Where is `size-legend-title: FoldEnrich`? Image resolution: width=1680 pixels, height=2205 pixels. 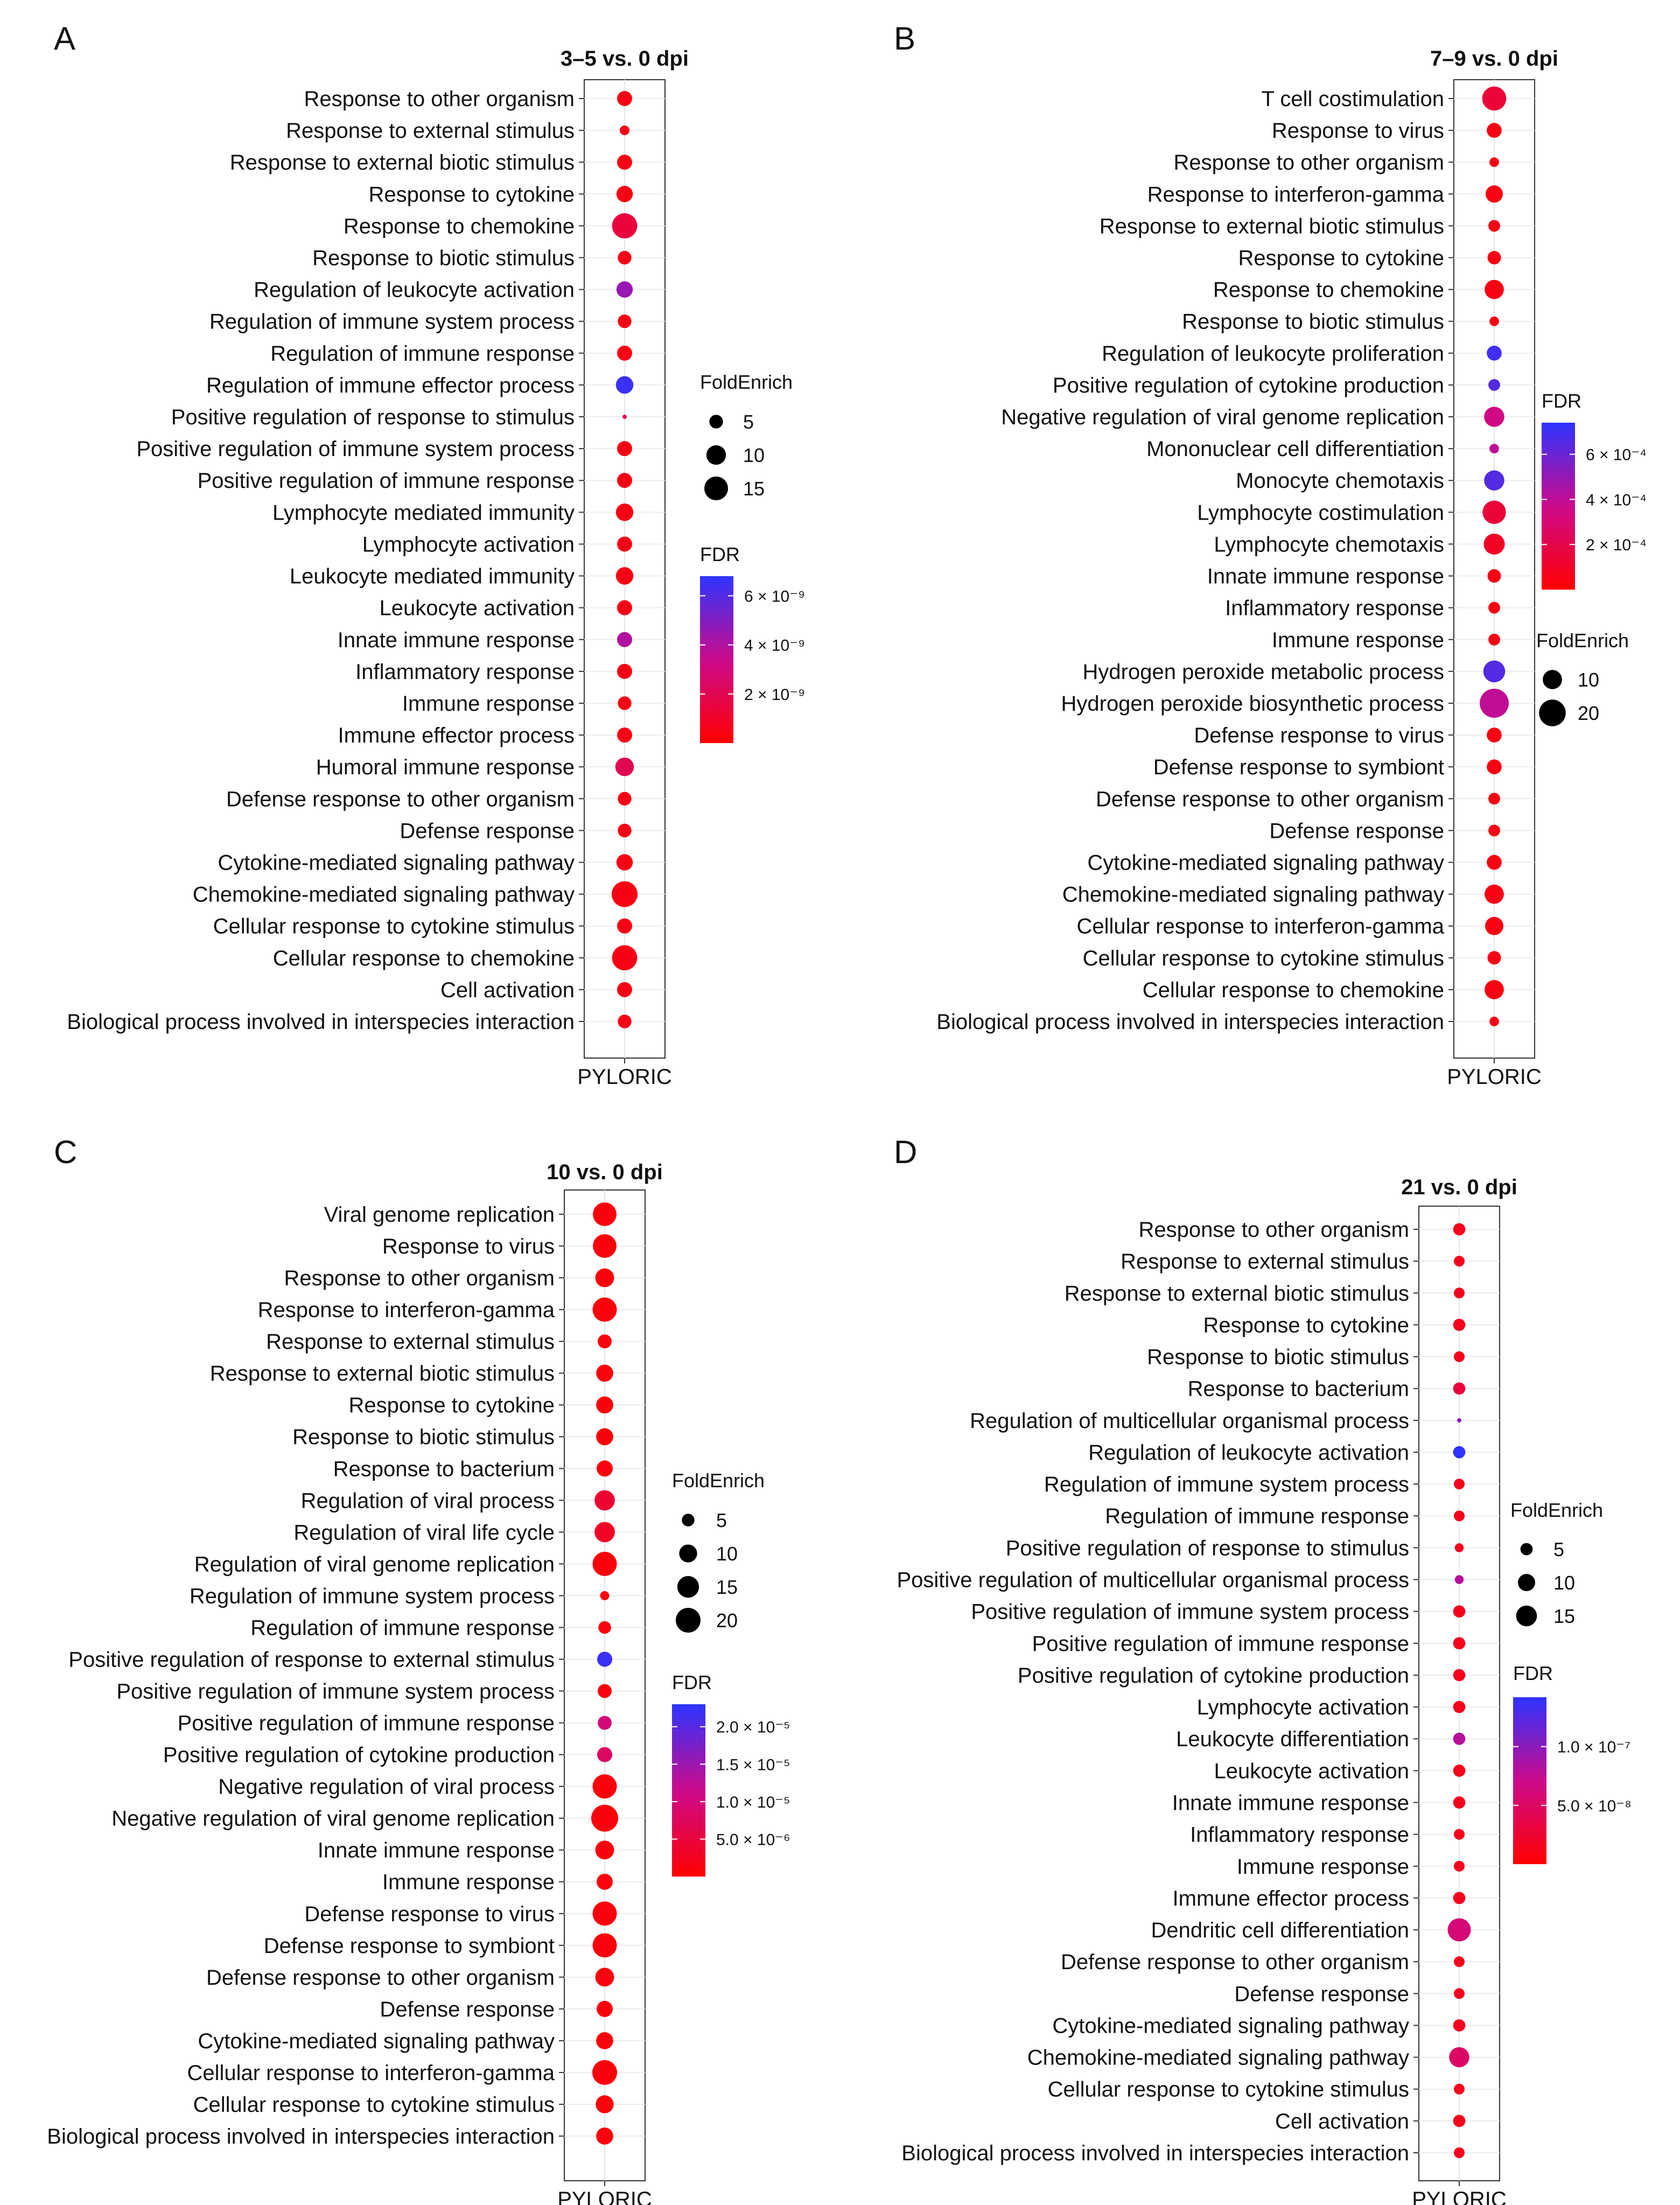
size-legend-title: FoldEnrich is located at coordinates (1556, 1510).